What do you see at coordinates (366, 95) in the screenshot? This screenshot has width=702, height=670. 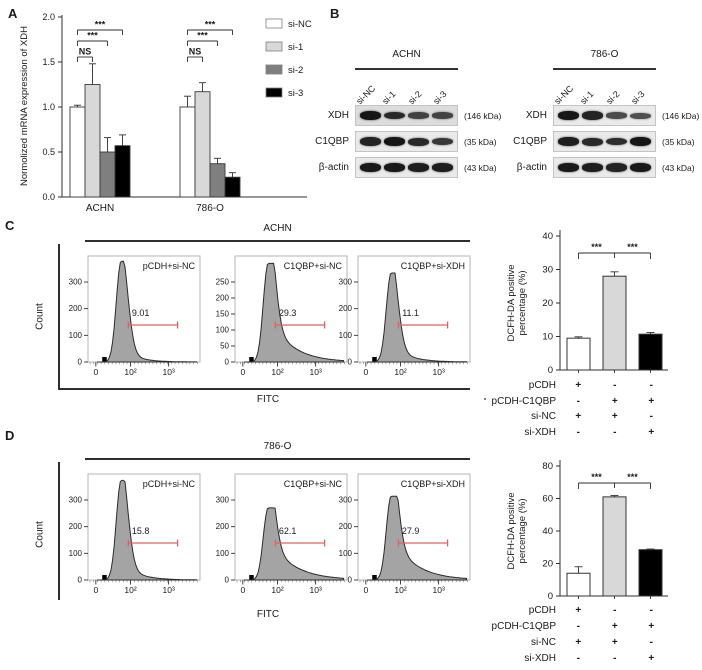 I see `lane-label: si-NC` at bounding box center [366, 95].